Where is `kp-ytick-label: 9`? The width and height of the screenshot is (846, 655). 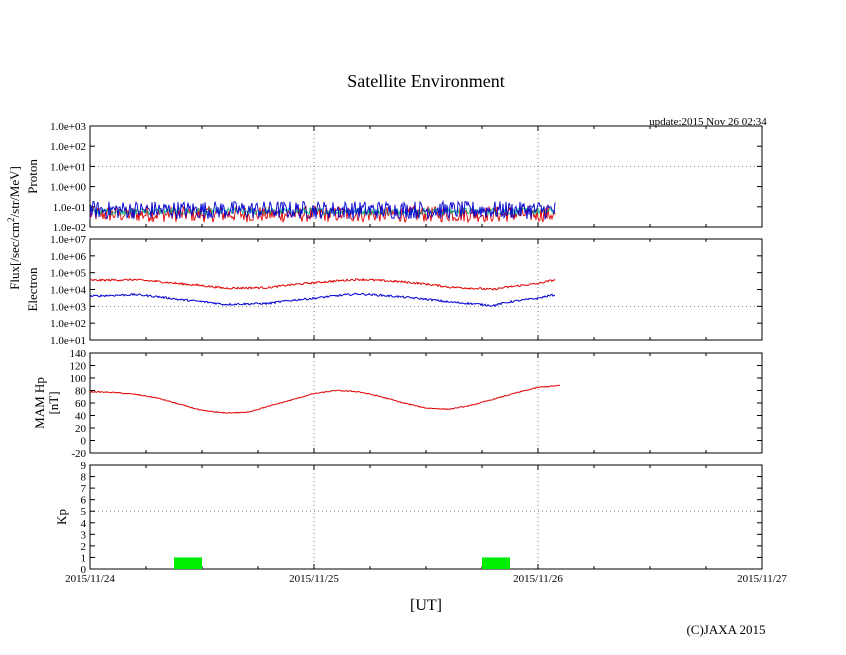
kp-ytick-label: 9 is located at coordinates (84, 466).